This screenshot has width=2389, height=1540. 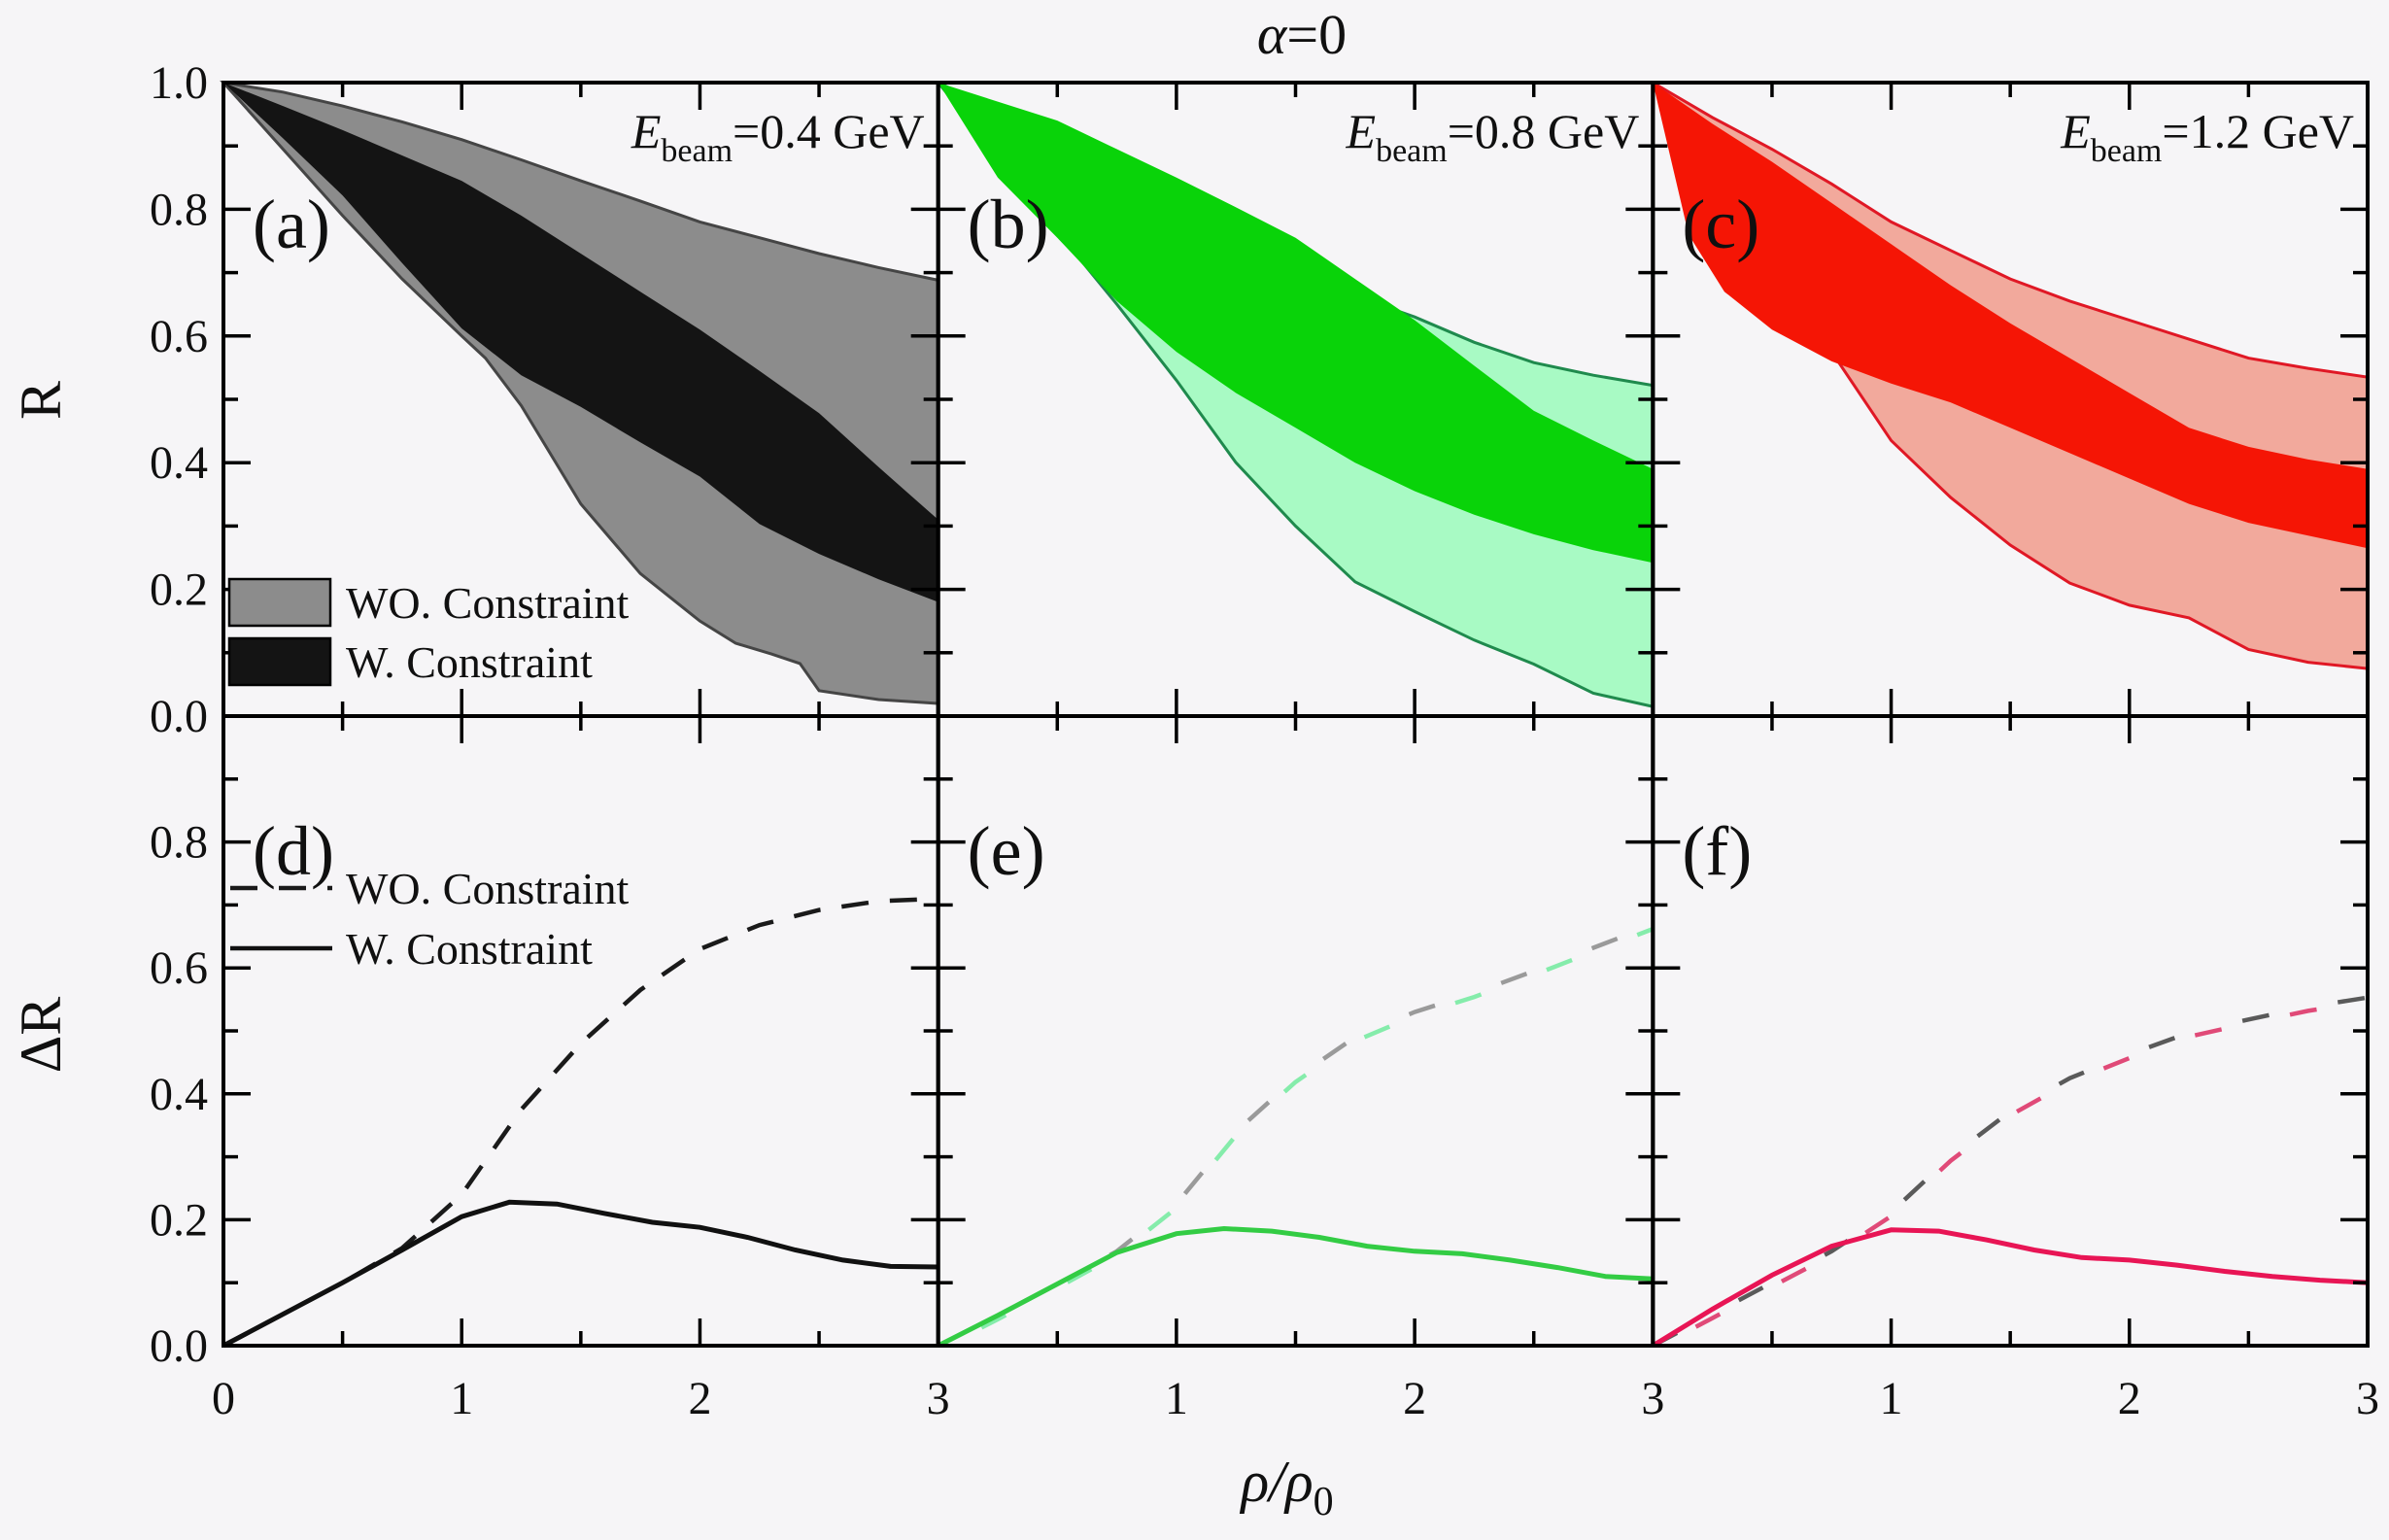 I want to click on legend-swatch-wo-constraint, so click(x=280, y=602).